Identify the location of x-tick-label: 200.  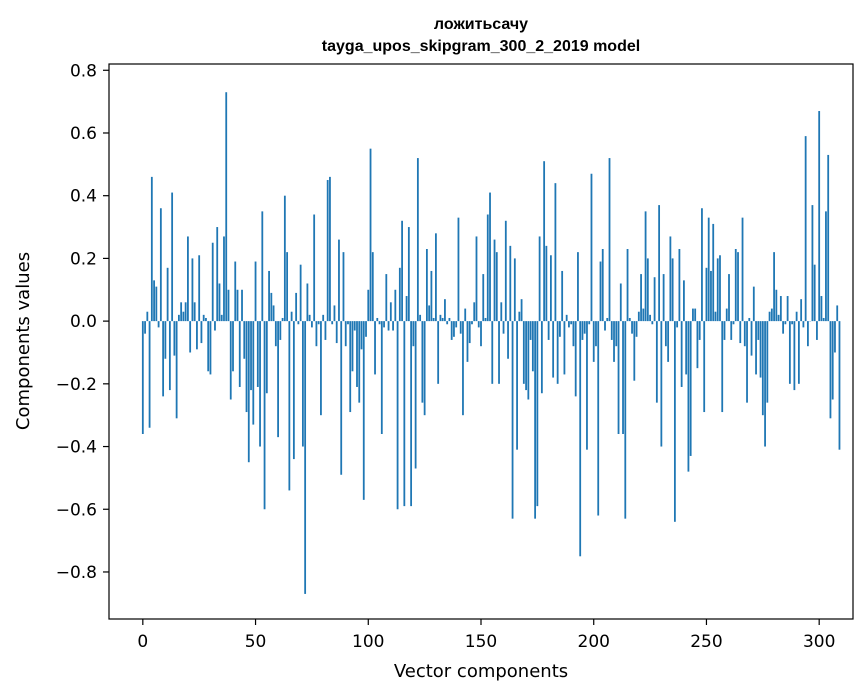
(594, 642).